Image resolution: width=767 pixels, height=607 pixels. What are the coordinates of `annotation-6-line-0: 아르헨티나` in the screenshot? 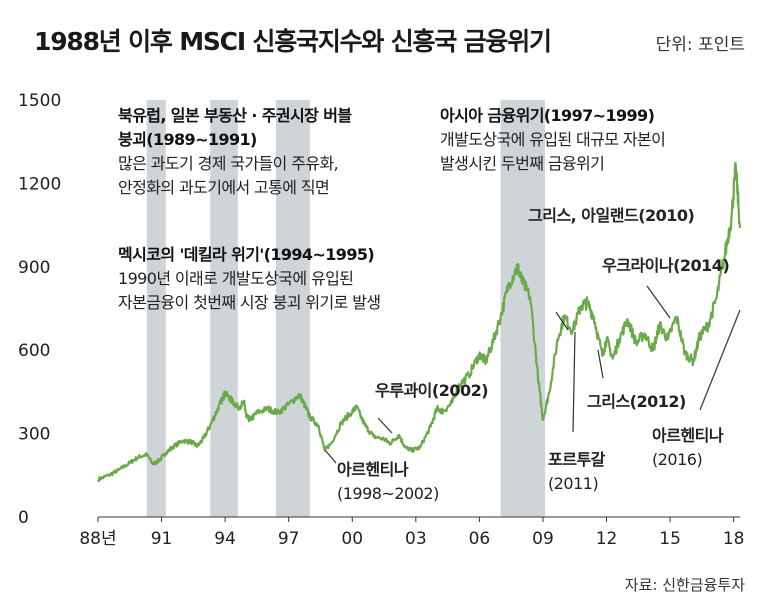 It's located at (373, 469).